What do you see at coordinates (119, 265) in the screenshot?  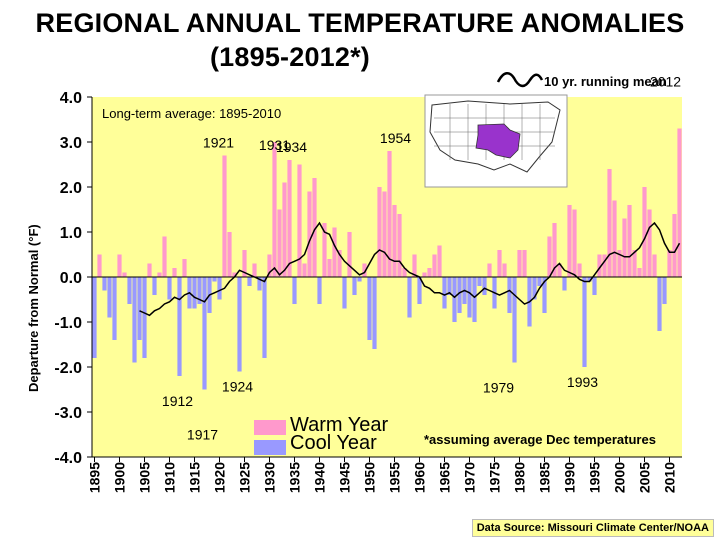 I see `bar-1900` at bounding box center [119, 265].